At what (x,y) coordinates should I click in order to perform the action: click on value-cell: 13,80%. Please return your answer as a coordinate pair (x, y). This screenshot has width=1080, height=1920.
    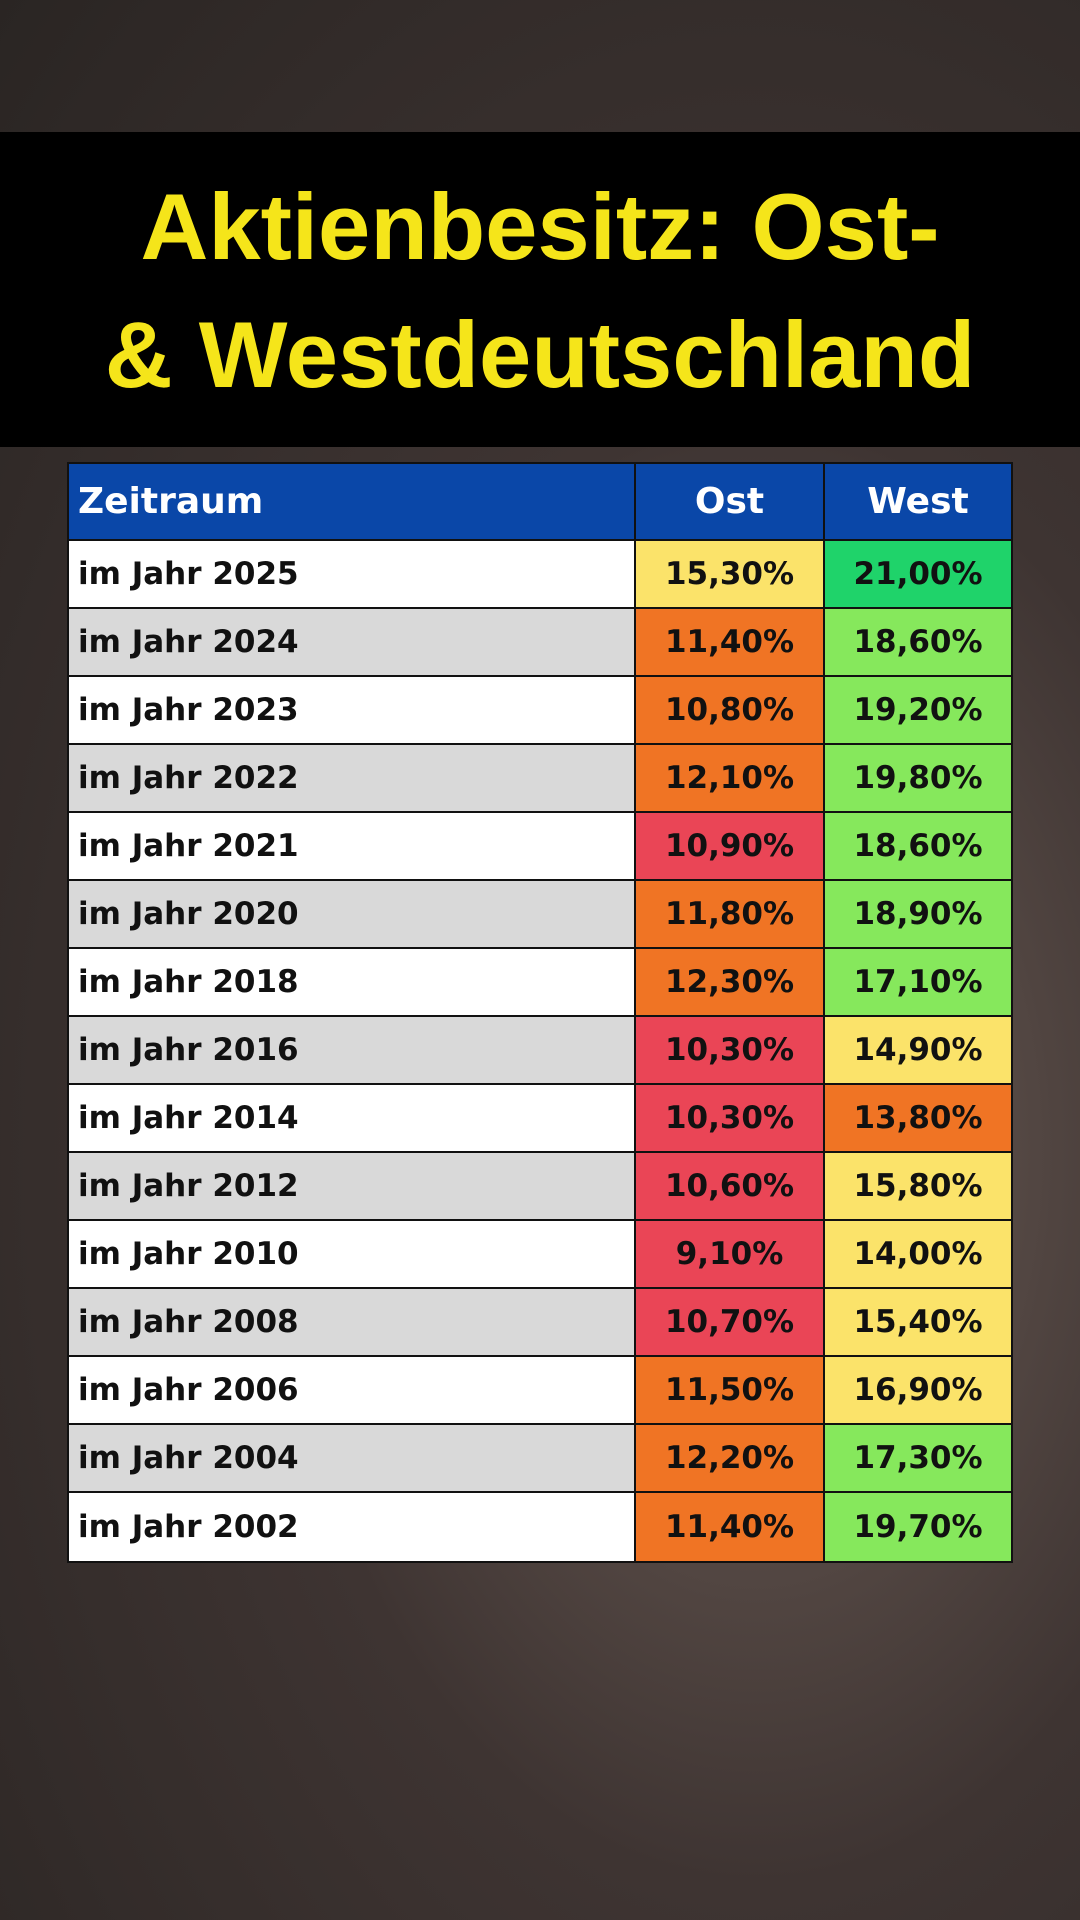
    Looking at the image, I should click on (918, 1119).